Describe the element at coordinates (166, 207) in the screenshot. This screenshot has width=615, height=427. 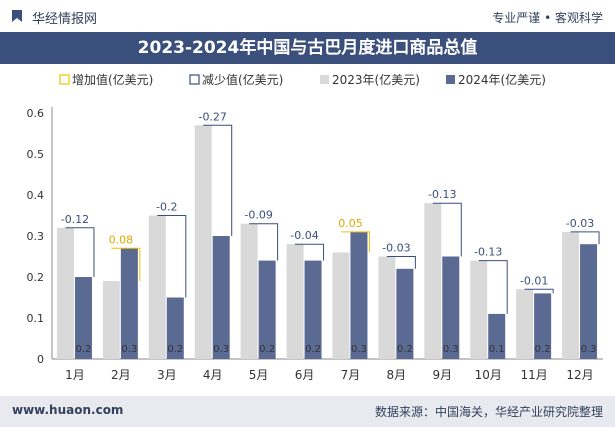
I see `difference-label: -0.2` at that location.